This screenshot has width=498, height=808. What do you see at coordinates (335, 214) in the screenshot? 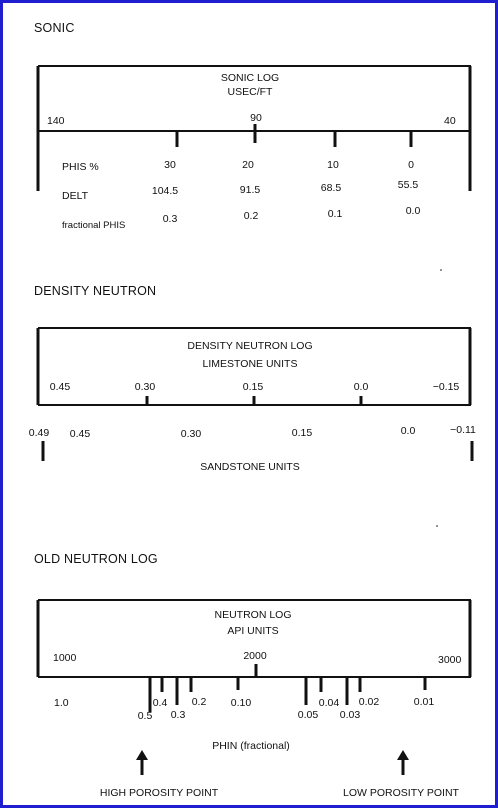
I see `sonic-frac-0-1: 0.1` at bounding box center [335, 214].